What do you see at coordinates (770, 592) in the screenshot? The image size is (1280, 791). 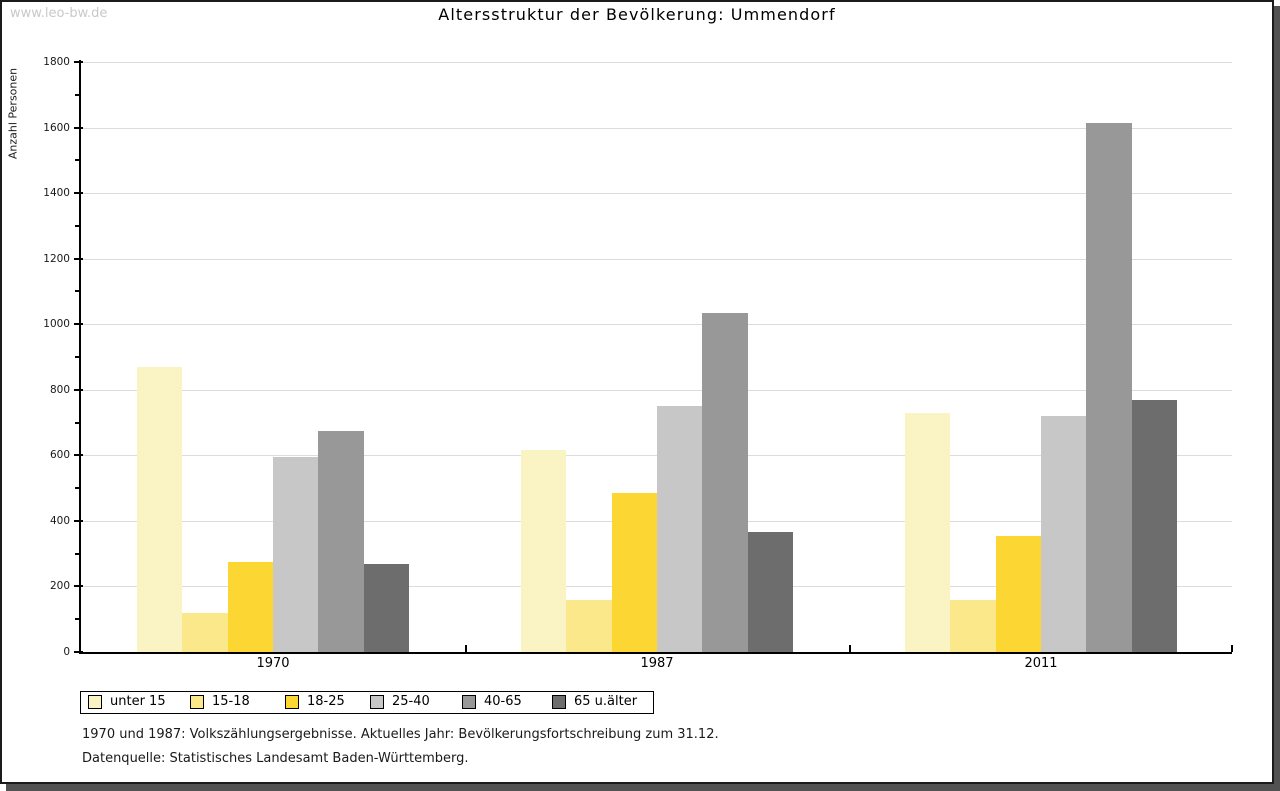 I see `bar-1987-65-u.älter` at bounding box center [770, 592].